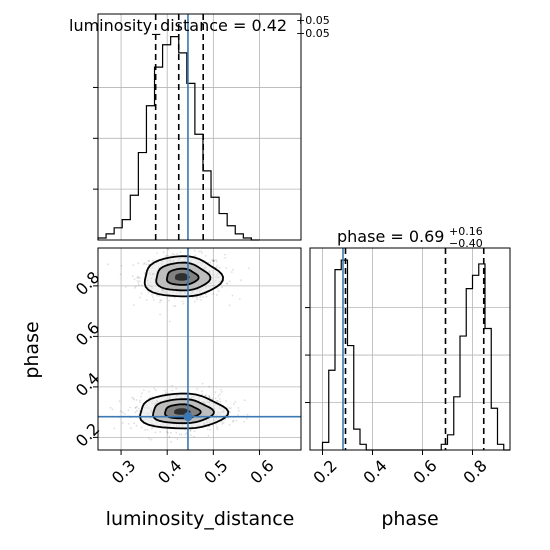  I want to click on luminosity-distance-title-plus: +0.05, so click(313, 20).